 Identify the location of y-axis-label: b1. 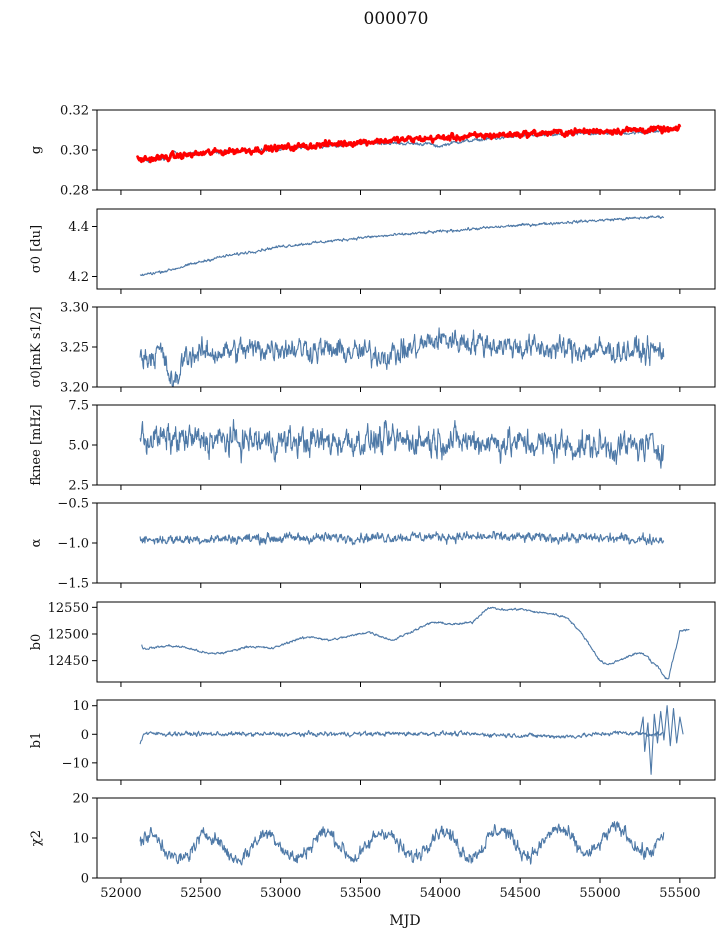
(36, 740).